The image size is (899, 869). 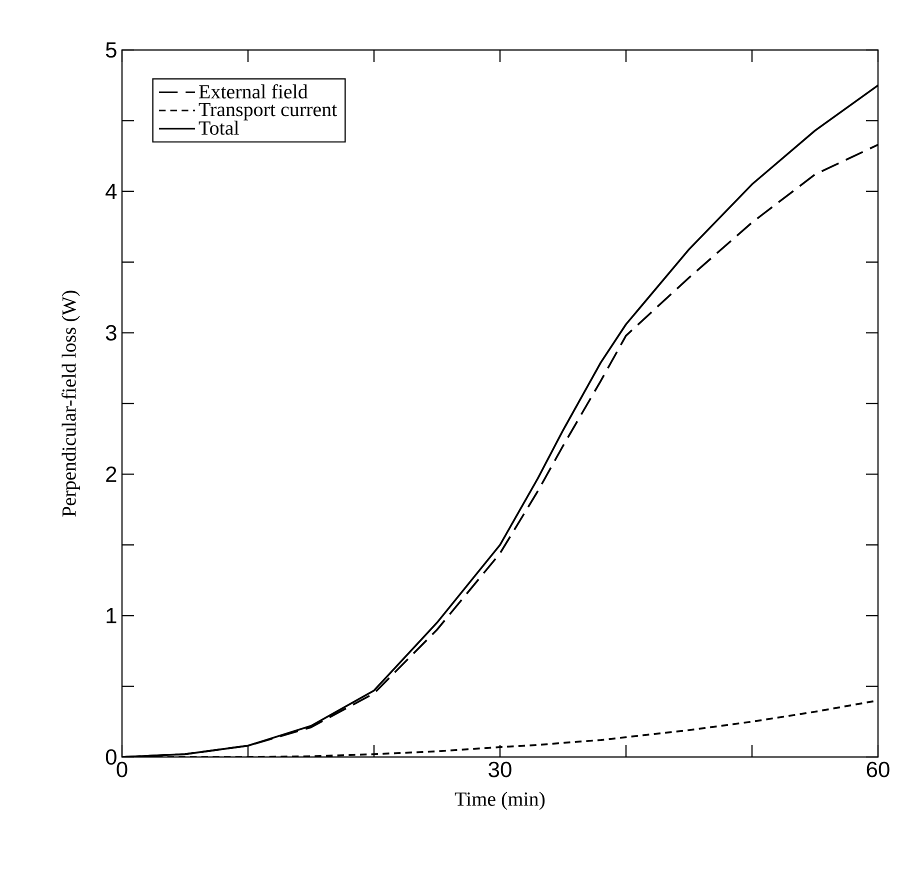 What do you see at coordinates (111, 757) in the screenshot?
I see `y-tick-label: 0` at bounding box center [111, 757].